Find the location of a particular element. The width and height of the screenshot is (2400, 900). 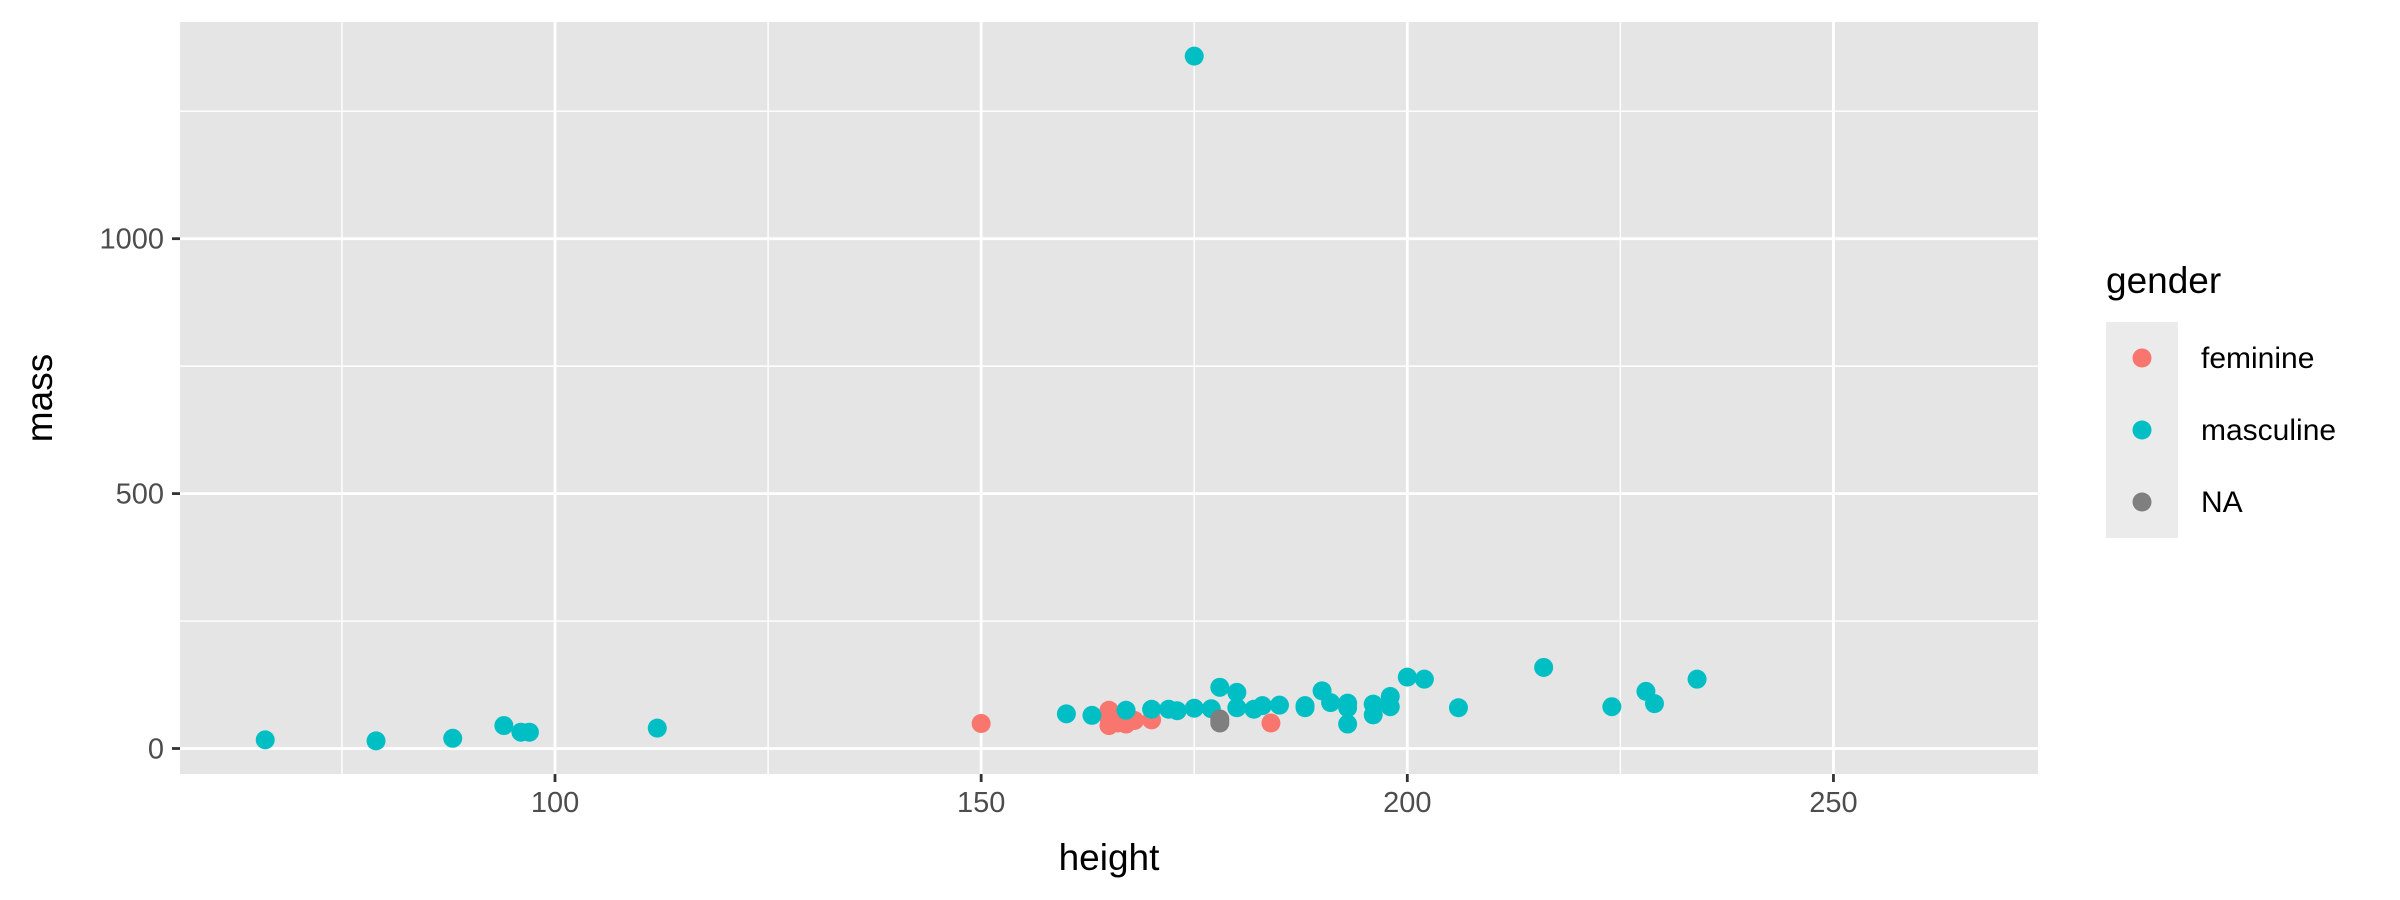

legend-key-feminine is located at coordinates (2142, 358).